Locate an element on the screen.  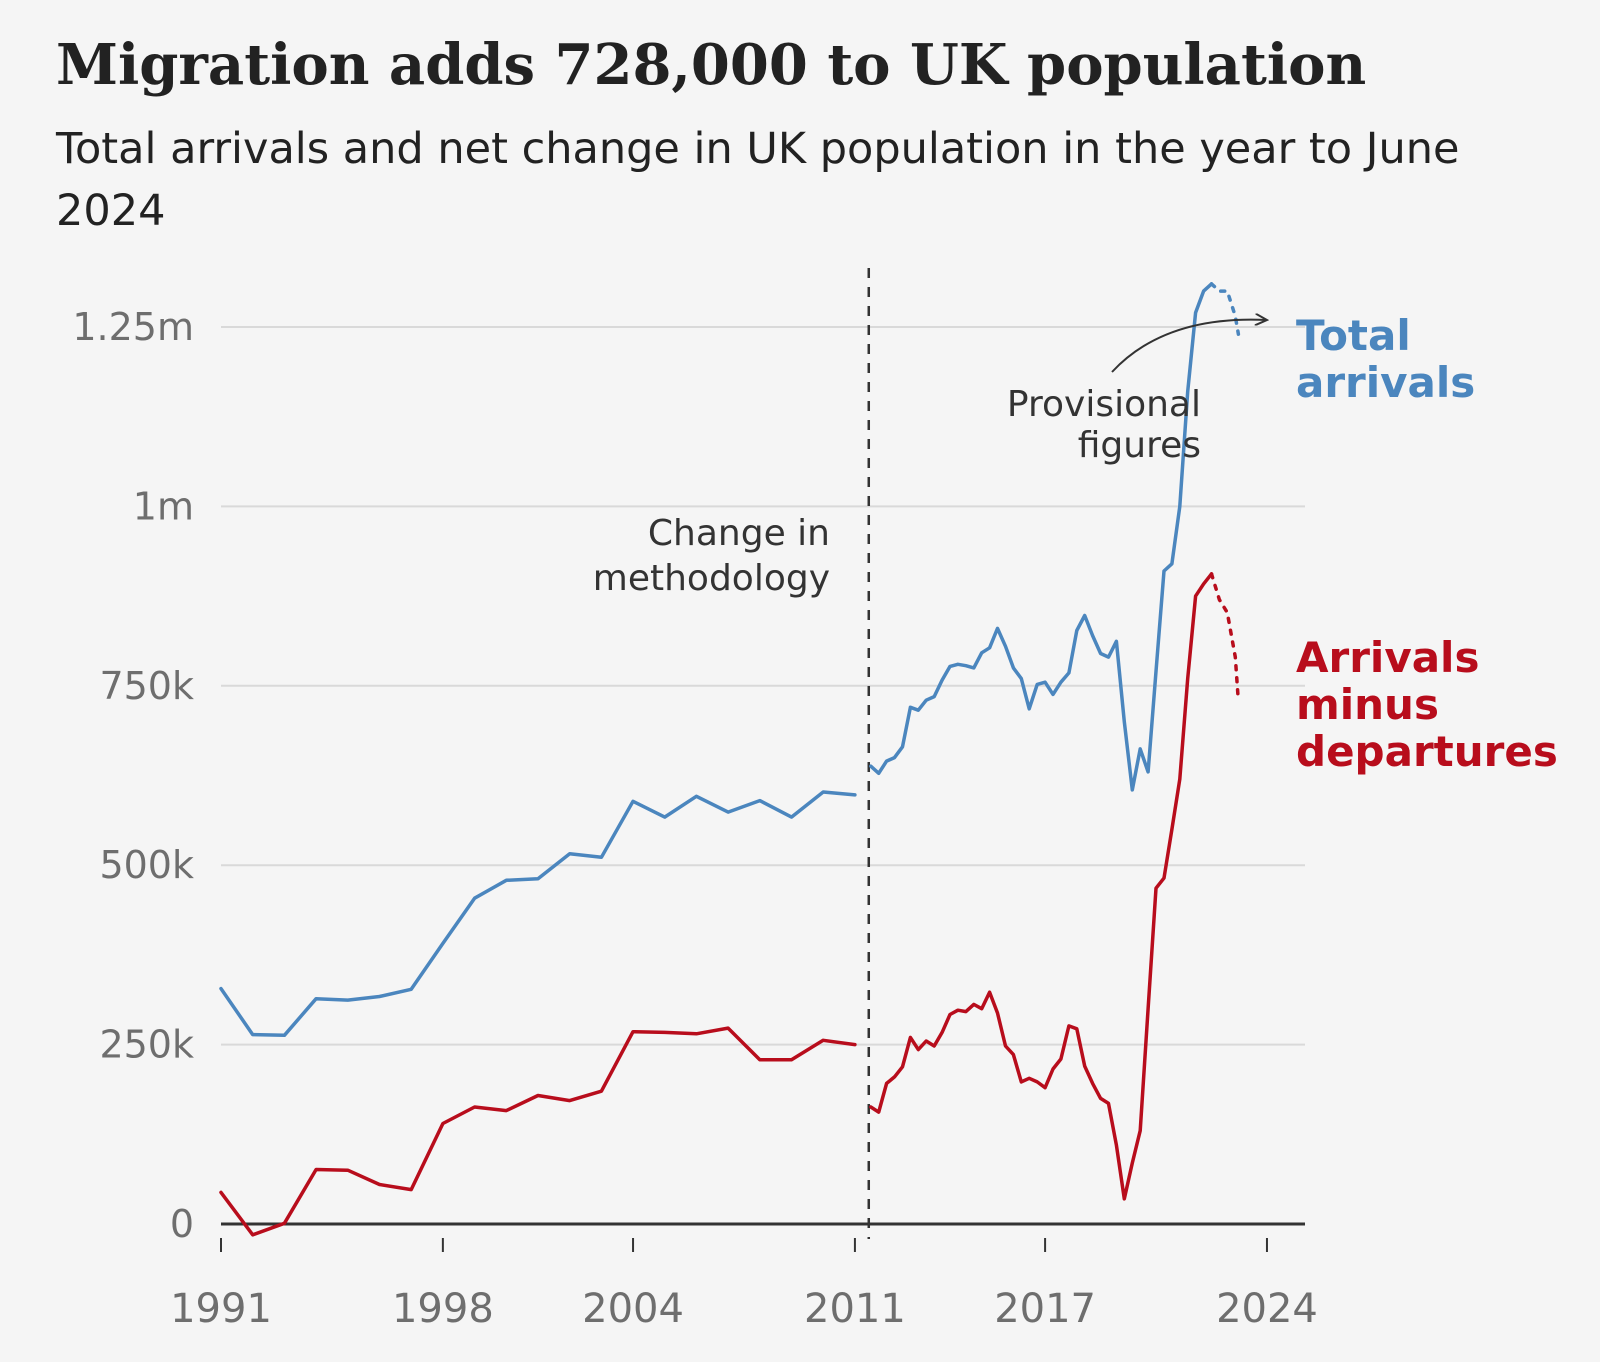
methodology-annotation: Change in methodology is located at coordinates (711, 556).